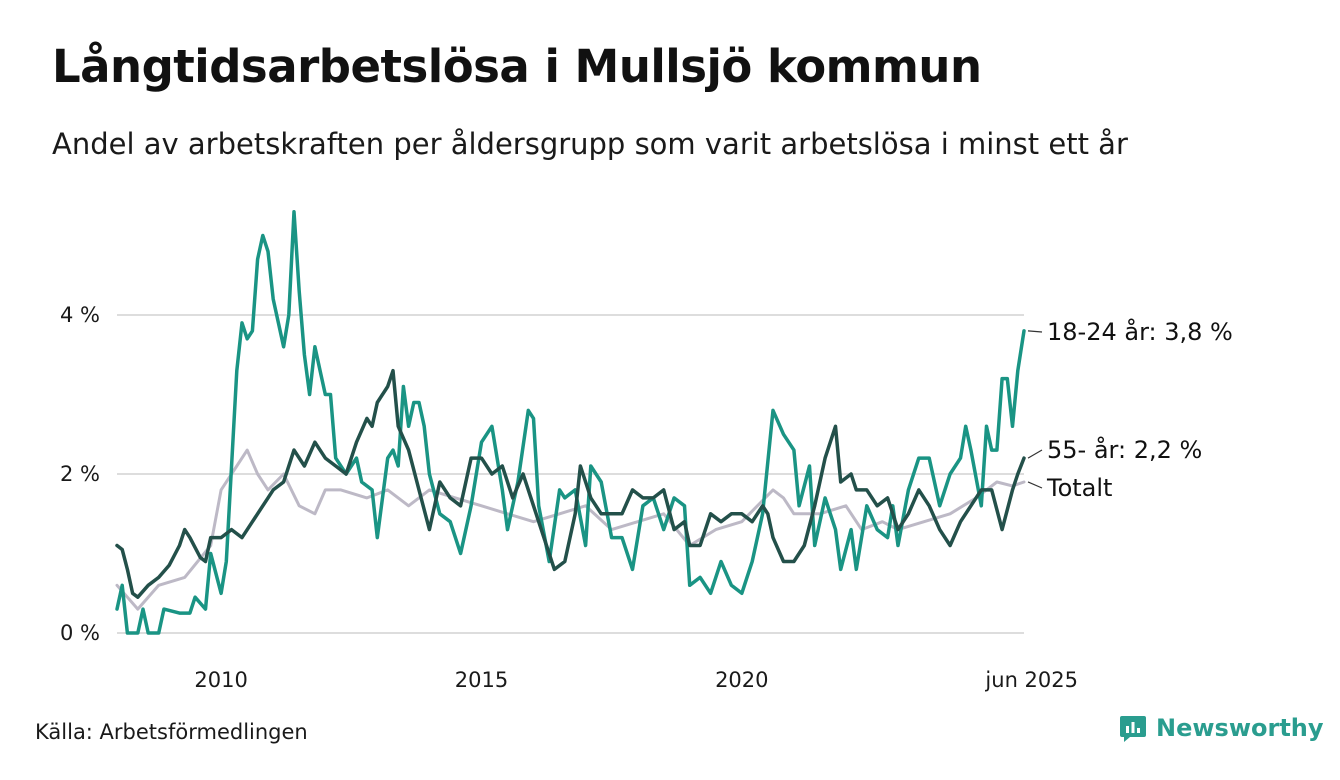  Describe the element at coordinates (1031, 680) in the screenshot. I see `x-tick-label: jun 2025` at that location.